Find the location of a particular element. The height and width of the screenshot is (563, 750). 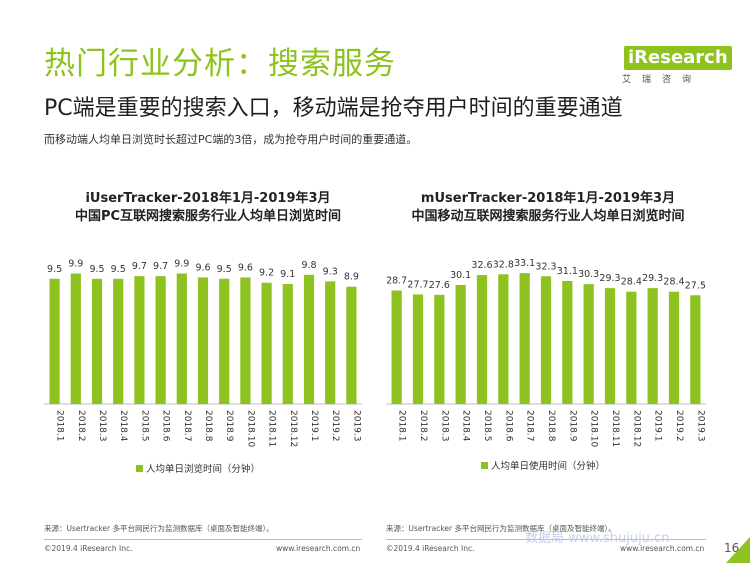

chart-2-tick-label: 2019.2 is located at coordinates (679, 426).